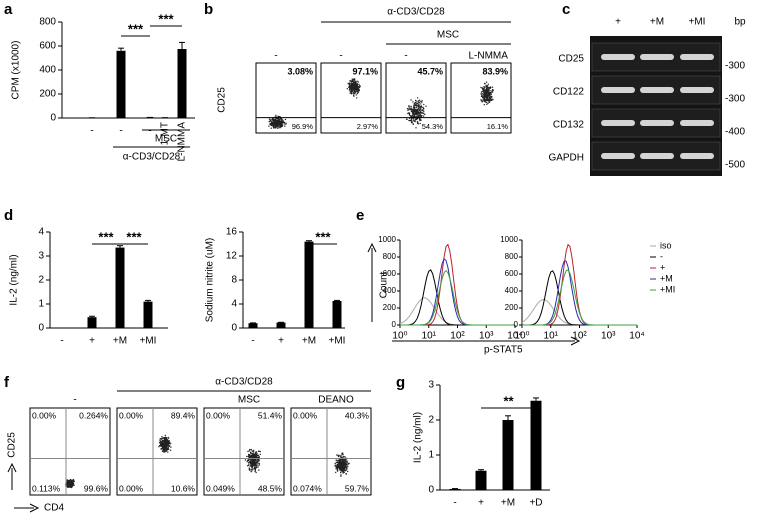 The width and height of the screenshot is (775, 520). I want to click on row-label: GAPDH, so click(566, 158).